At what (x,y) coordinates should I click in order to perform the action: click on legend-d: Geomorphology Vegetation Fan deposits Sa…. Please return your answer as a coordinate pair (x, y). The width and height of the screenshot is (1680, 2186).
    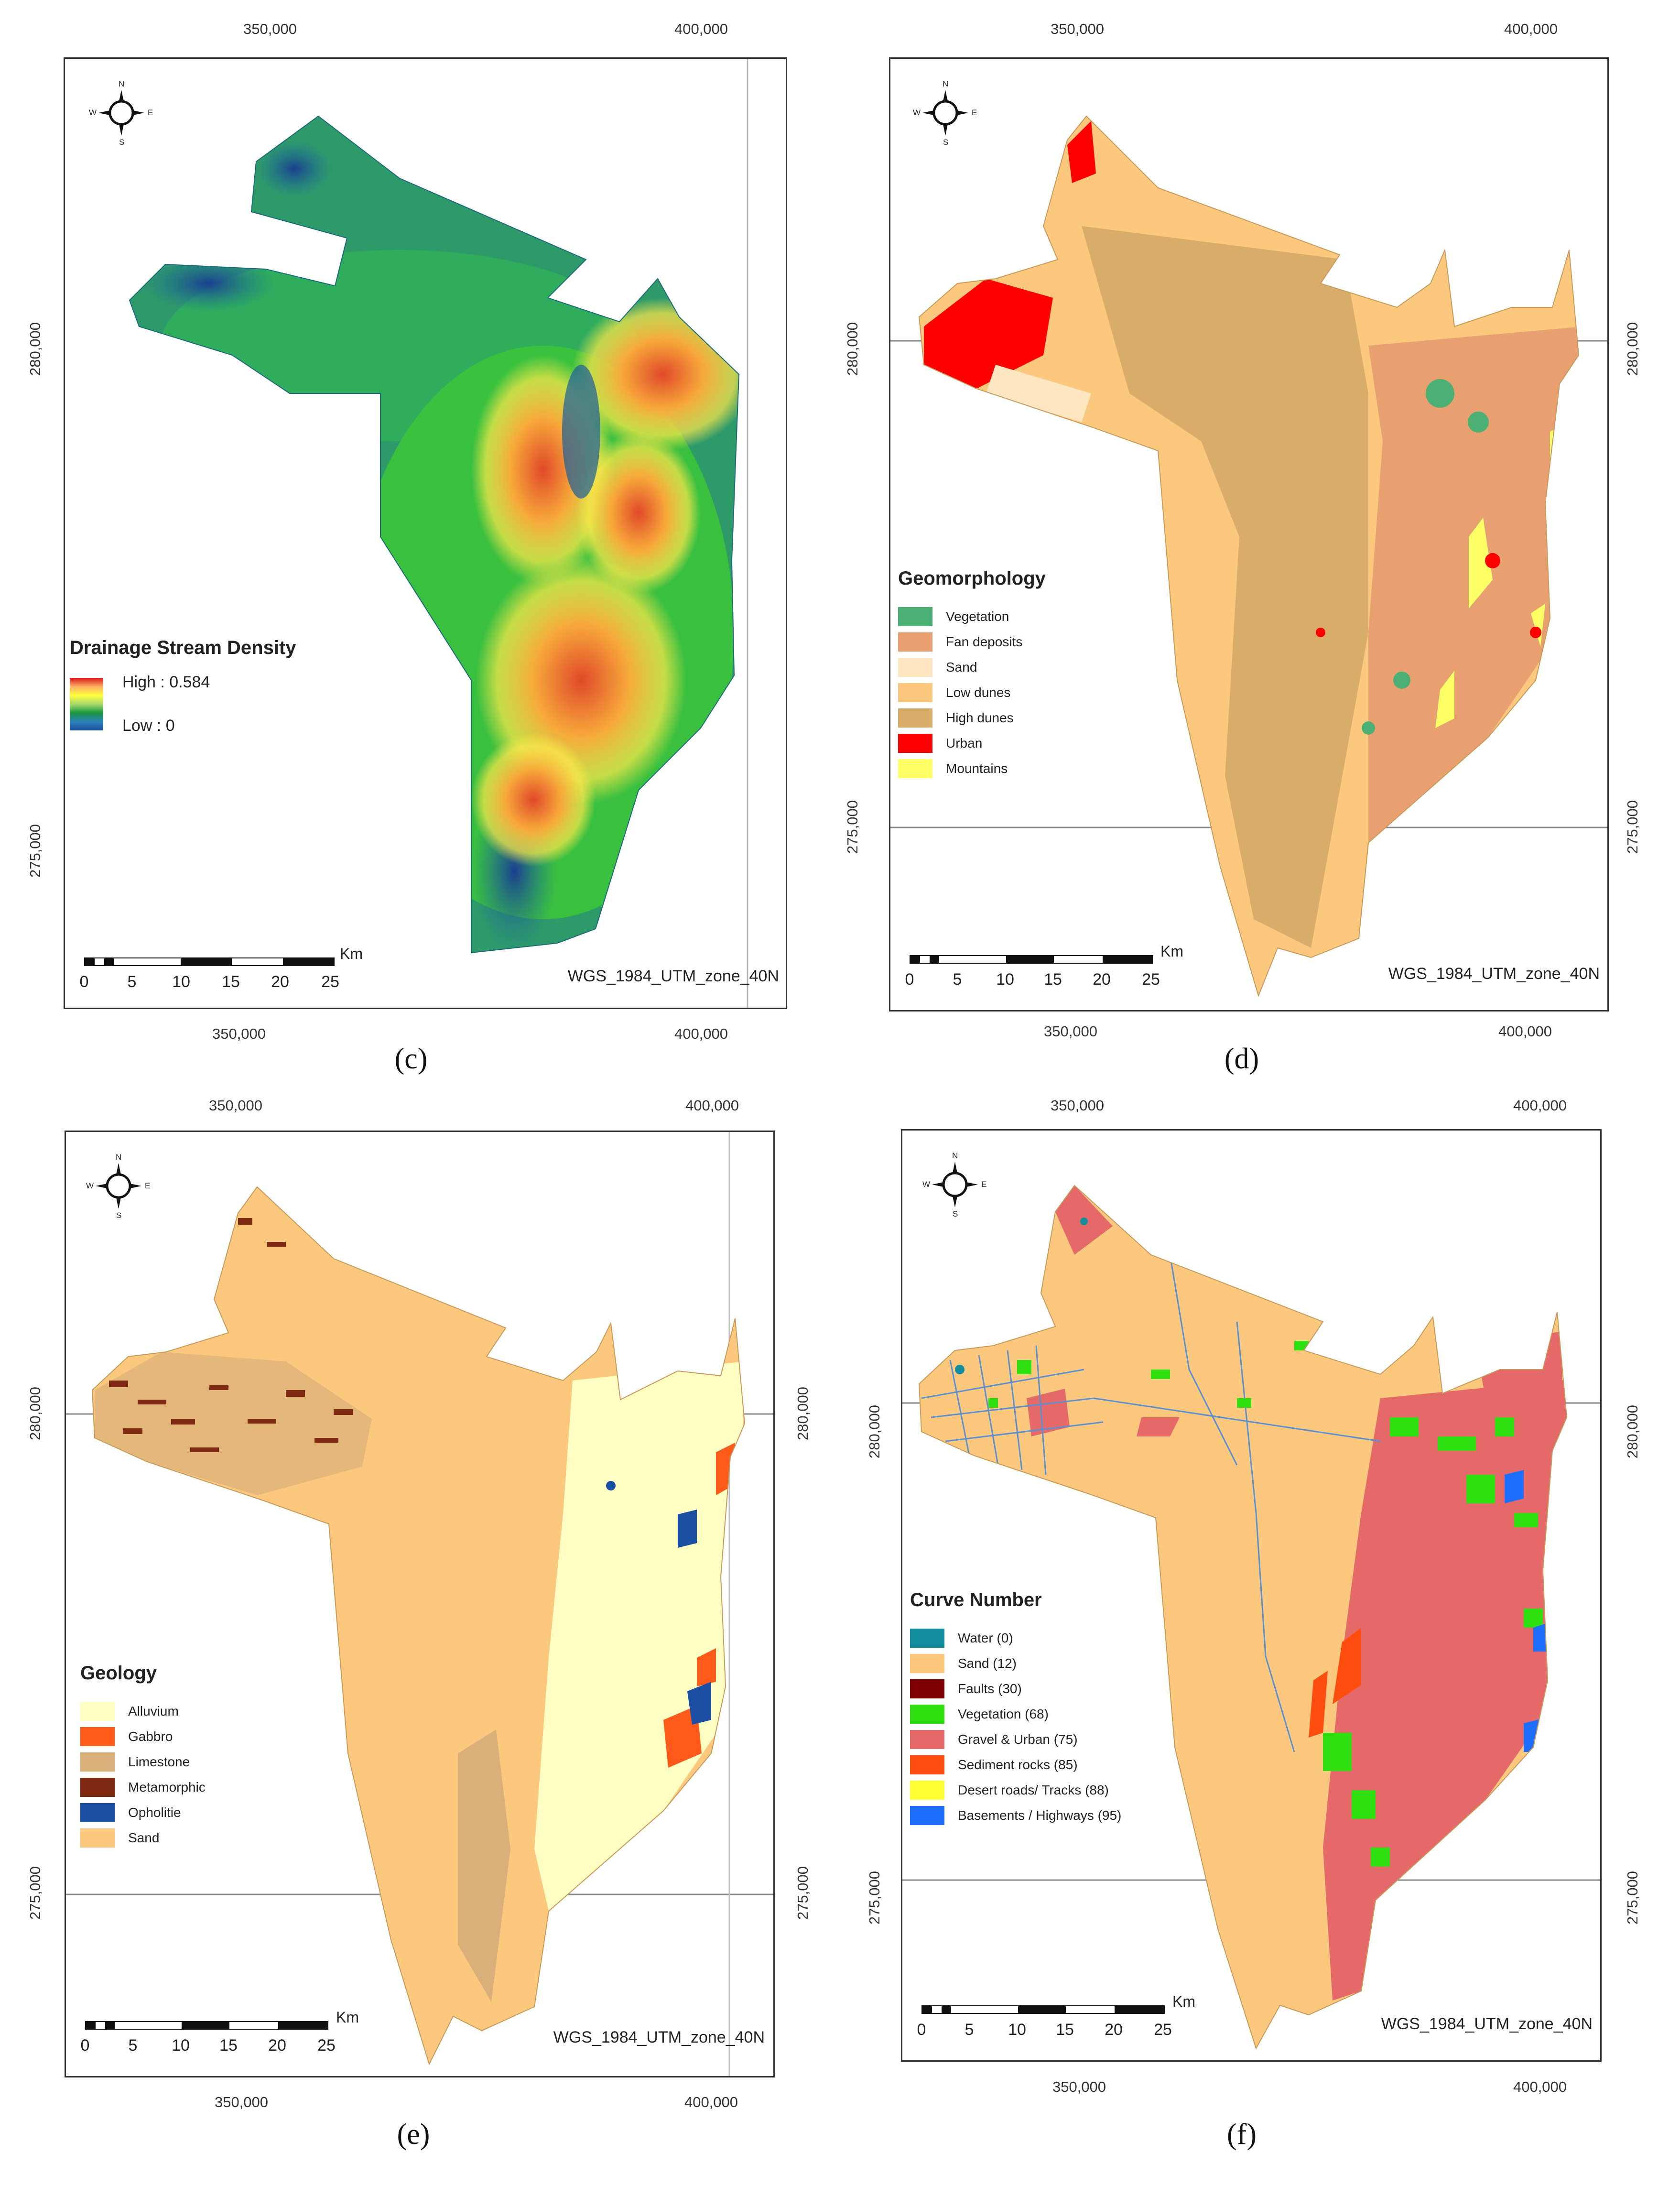
    Looking at the image, I should click on (972, 674).